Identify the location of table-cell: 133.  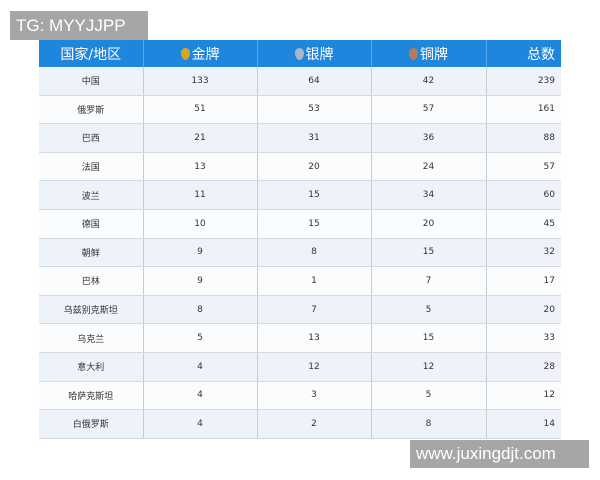
(200, 81).